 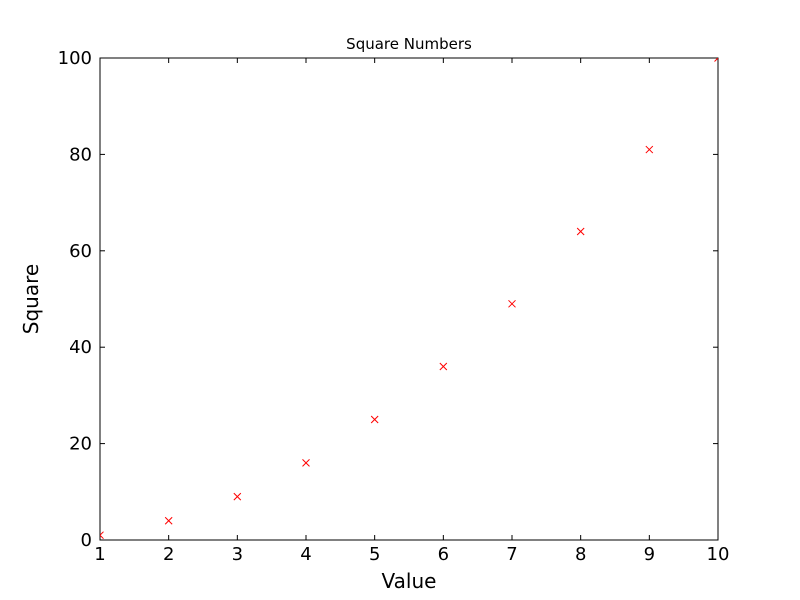 What do you see at coordinates (80, 347) in the screenshot?
I see `y-tick-label: 40` at bounding box center [80, 347].